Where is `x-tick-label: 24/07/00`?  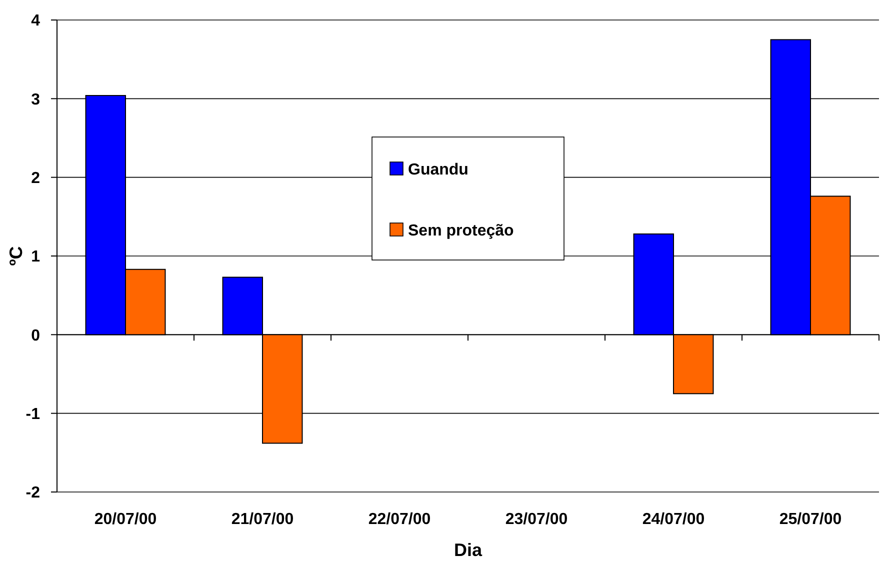
x-tick-label: 24/07/00 is located at coordinates (673, 519).